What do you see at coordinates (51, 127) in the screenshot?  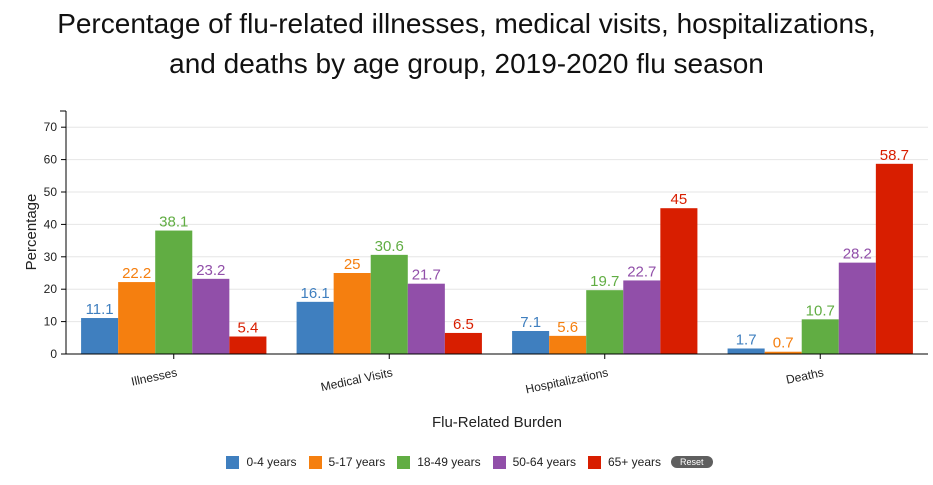 I see `y-tick-label: 70` at bounding box center [51, 127].